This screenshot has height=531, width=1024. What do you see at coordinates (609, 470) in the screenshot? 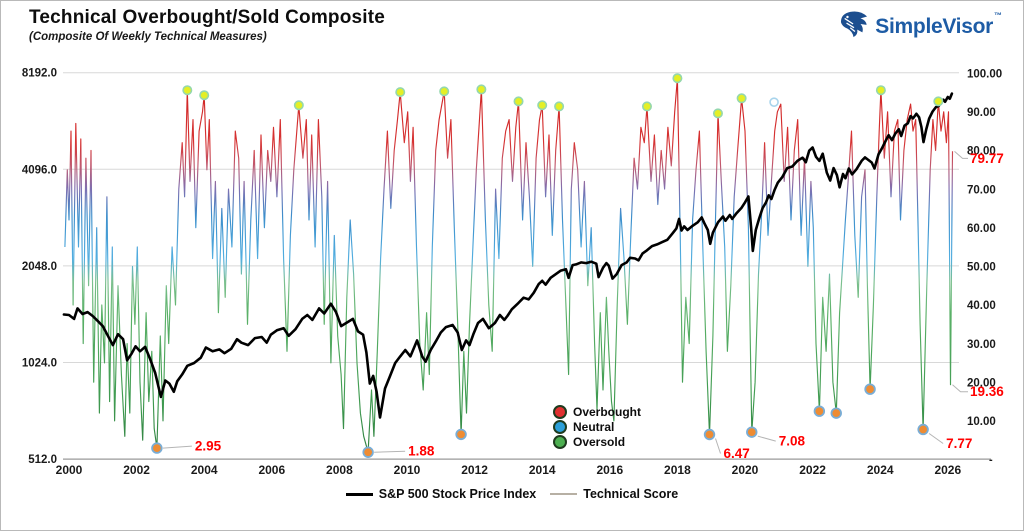
I see `x-tick-label: 2016` at bounding box center [609, 470].